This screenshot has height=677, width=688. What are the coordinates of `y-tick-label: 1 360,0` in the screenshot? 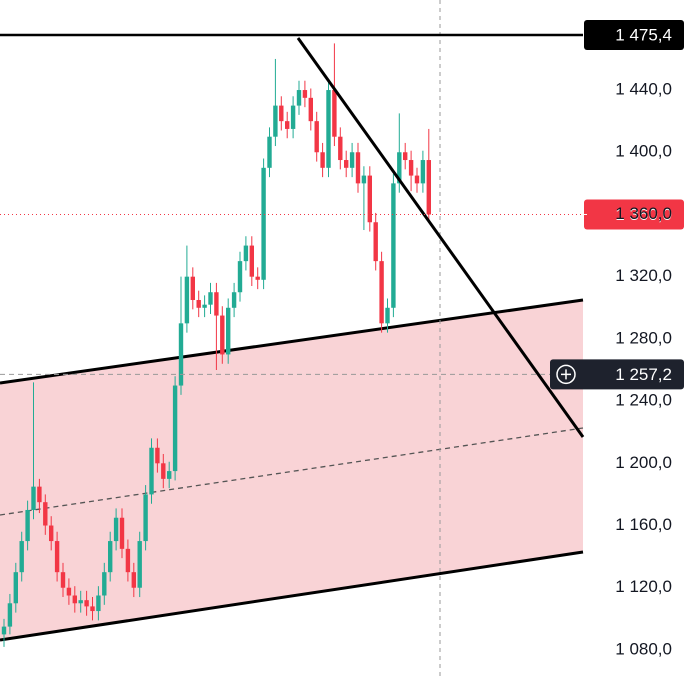 It's located at (643, 213).